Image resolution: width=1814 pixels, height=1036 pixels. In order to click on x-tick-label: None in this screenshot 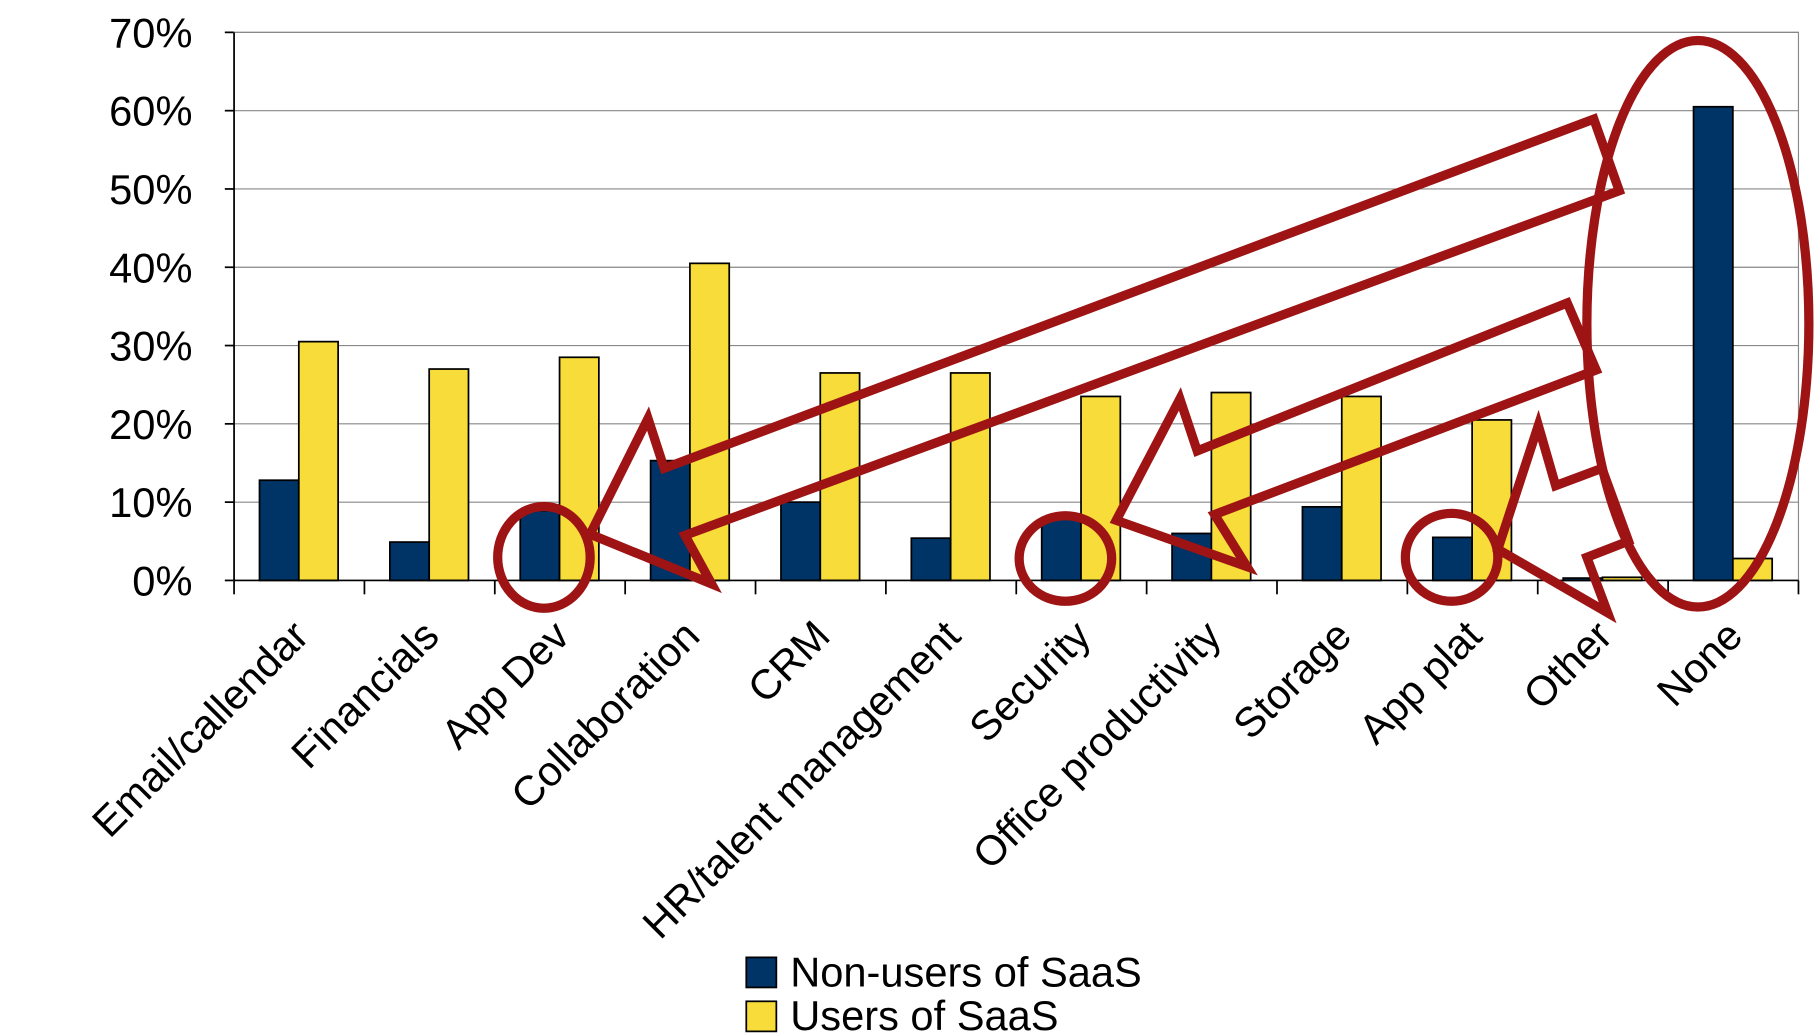, I will do `click(1700, 663)`.